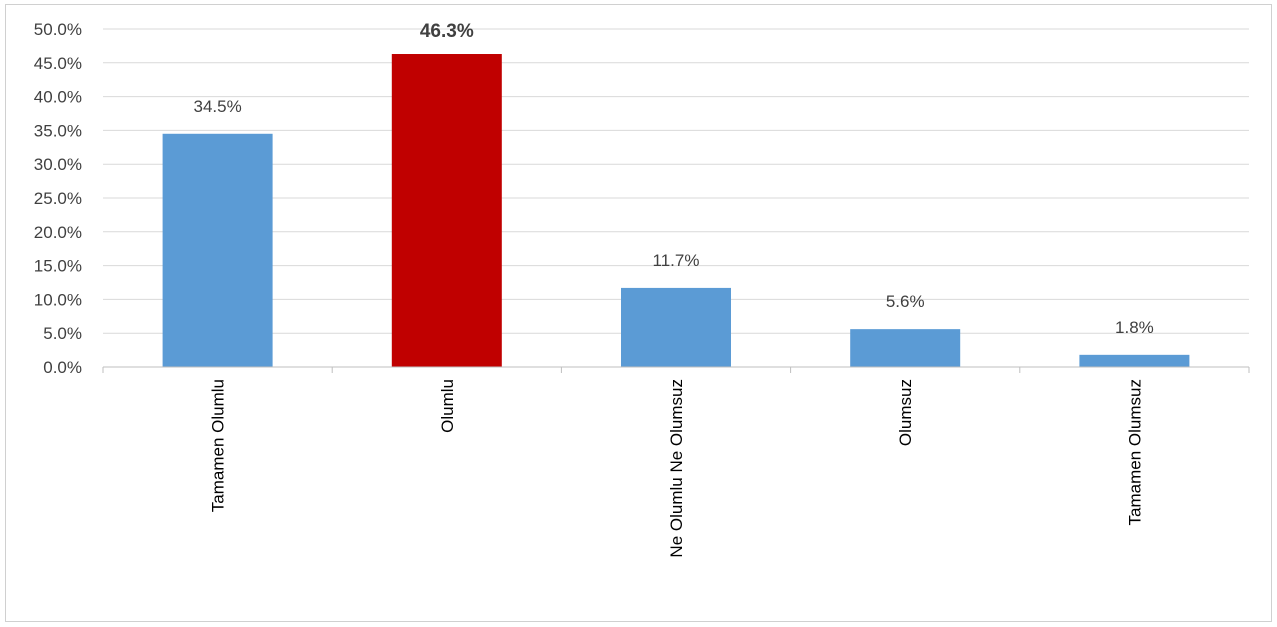 Image resolution: width=1277 pixels, height=627 pixels. What do you see at coordinates (218, 445) in the screenshot?
I see `category-label: Tamamen Olumlu` at bounding box center [218, 445].